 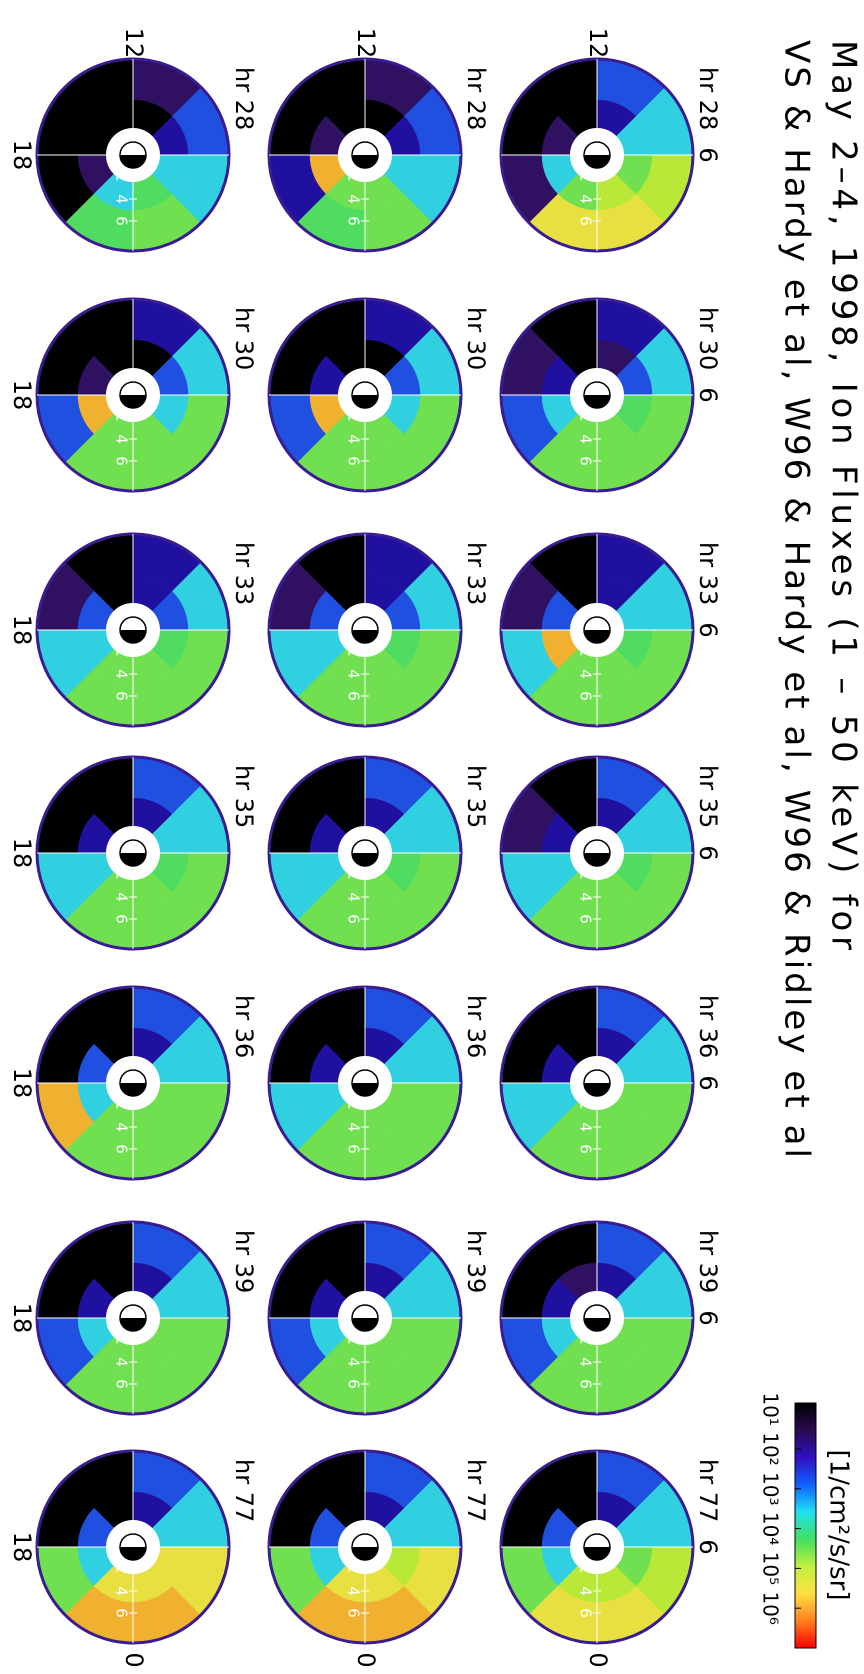 I want to click on colorbar-tick-label: 10², so click(x=771, y=1448).